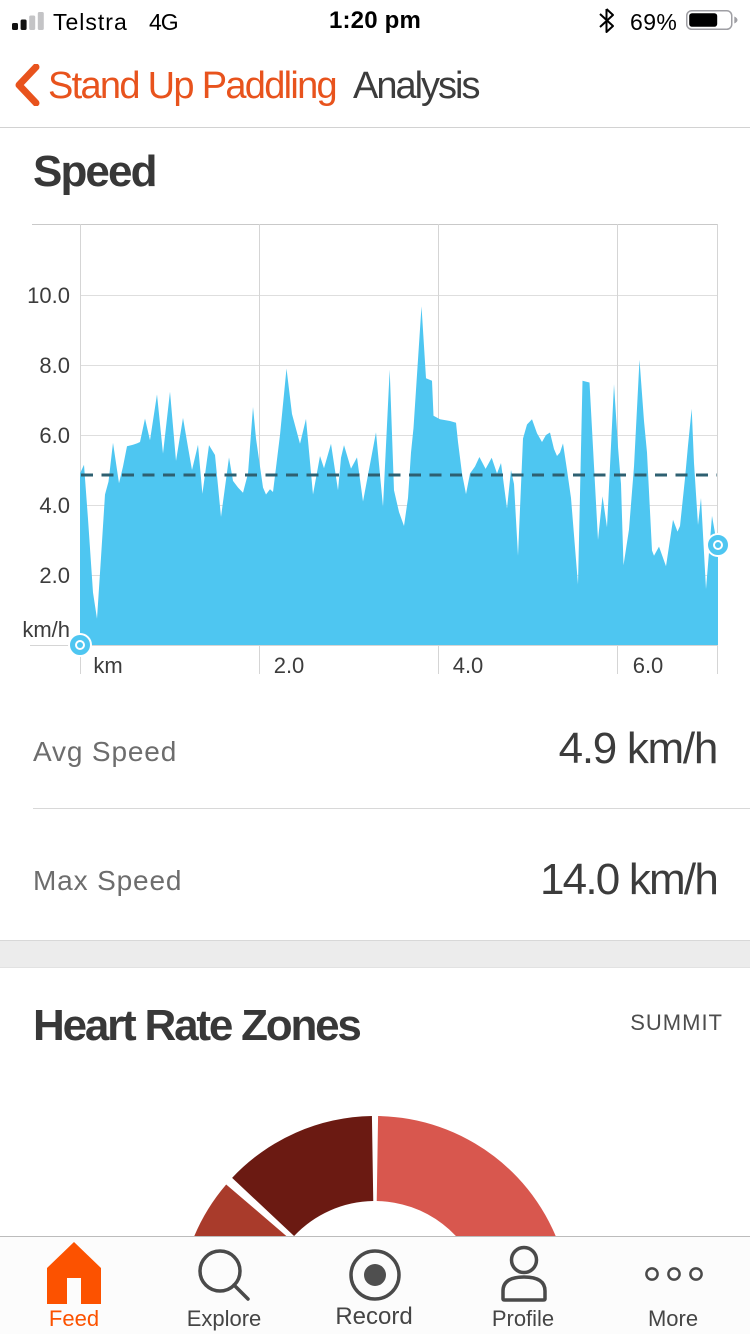  What do you see at coordinates (107, 665) in the screenshot?
I see `svg-text: km` at bounding box center [107, 665].